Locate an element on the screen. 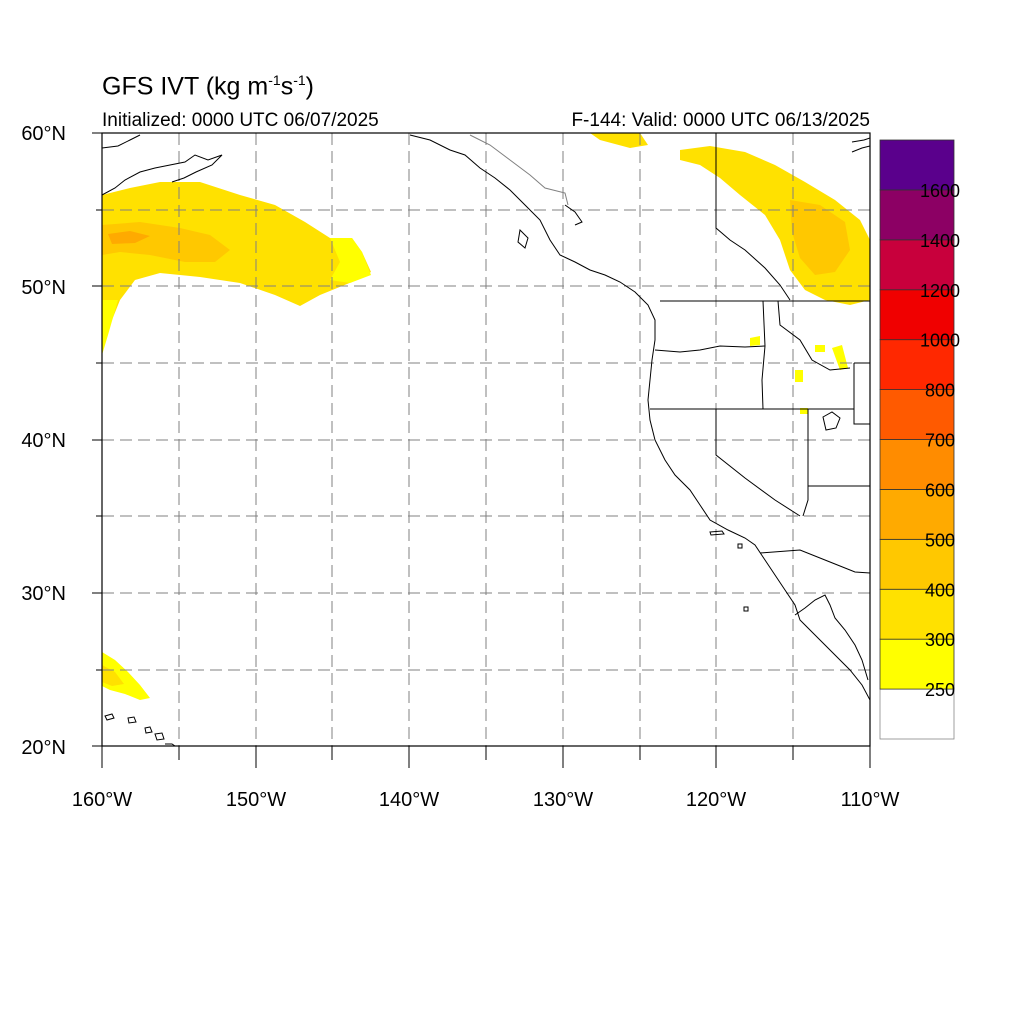 This screenshot has width=1024, height=1024. colorbar-label: 800 is located at coordinates (940, 391).